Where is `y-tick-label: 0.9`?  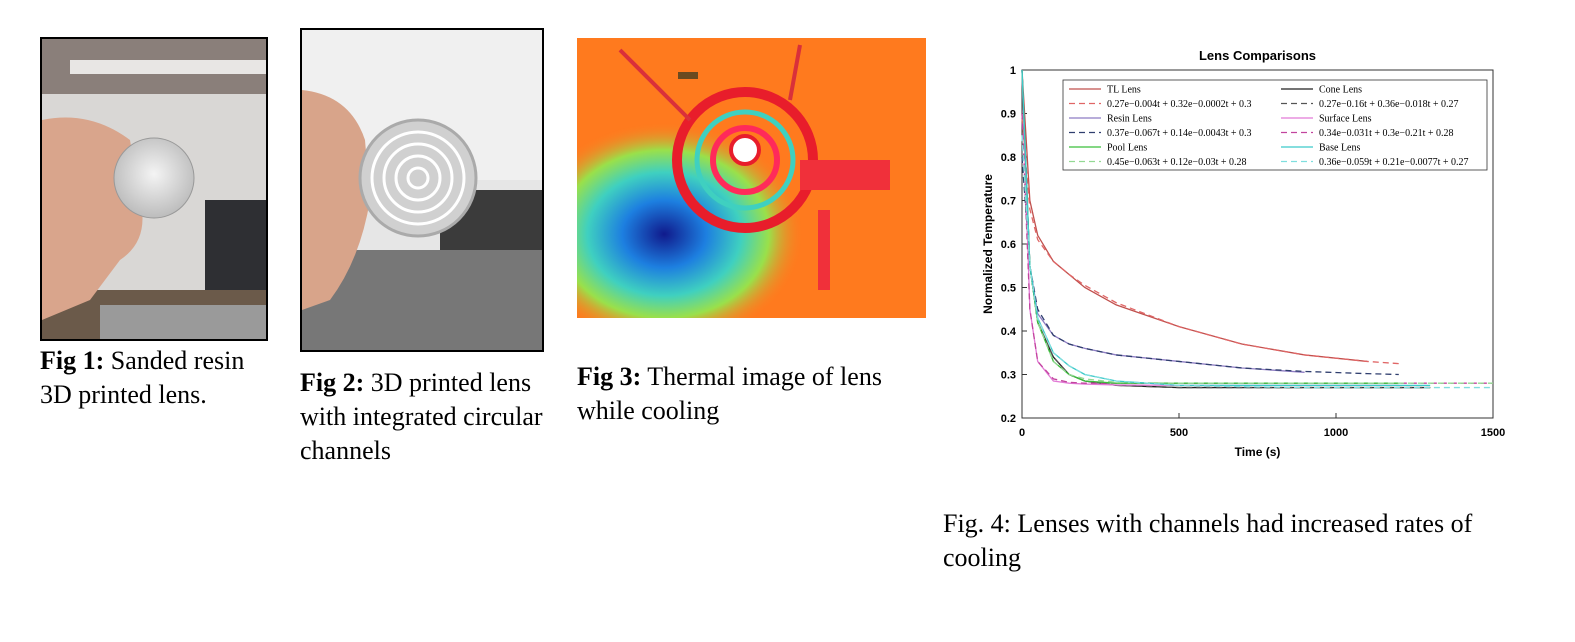
y-tick-label: 0.9 is located at coordinates (1008, 115).